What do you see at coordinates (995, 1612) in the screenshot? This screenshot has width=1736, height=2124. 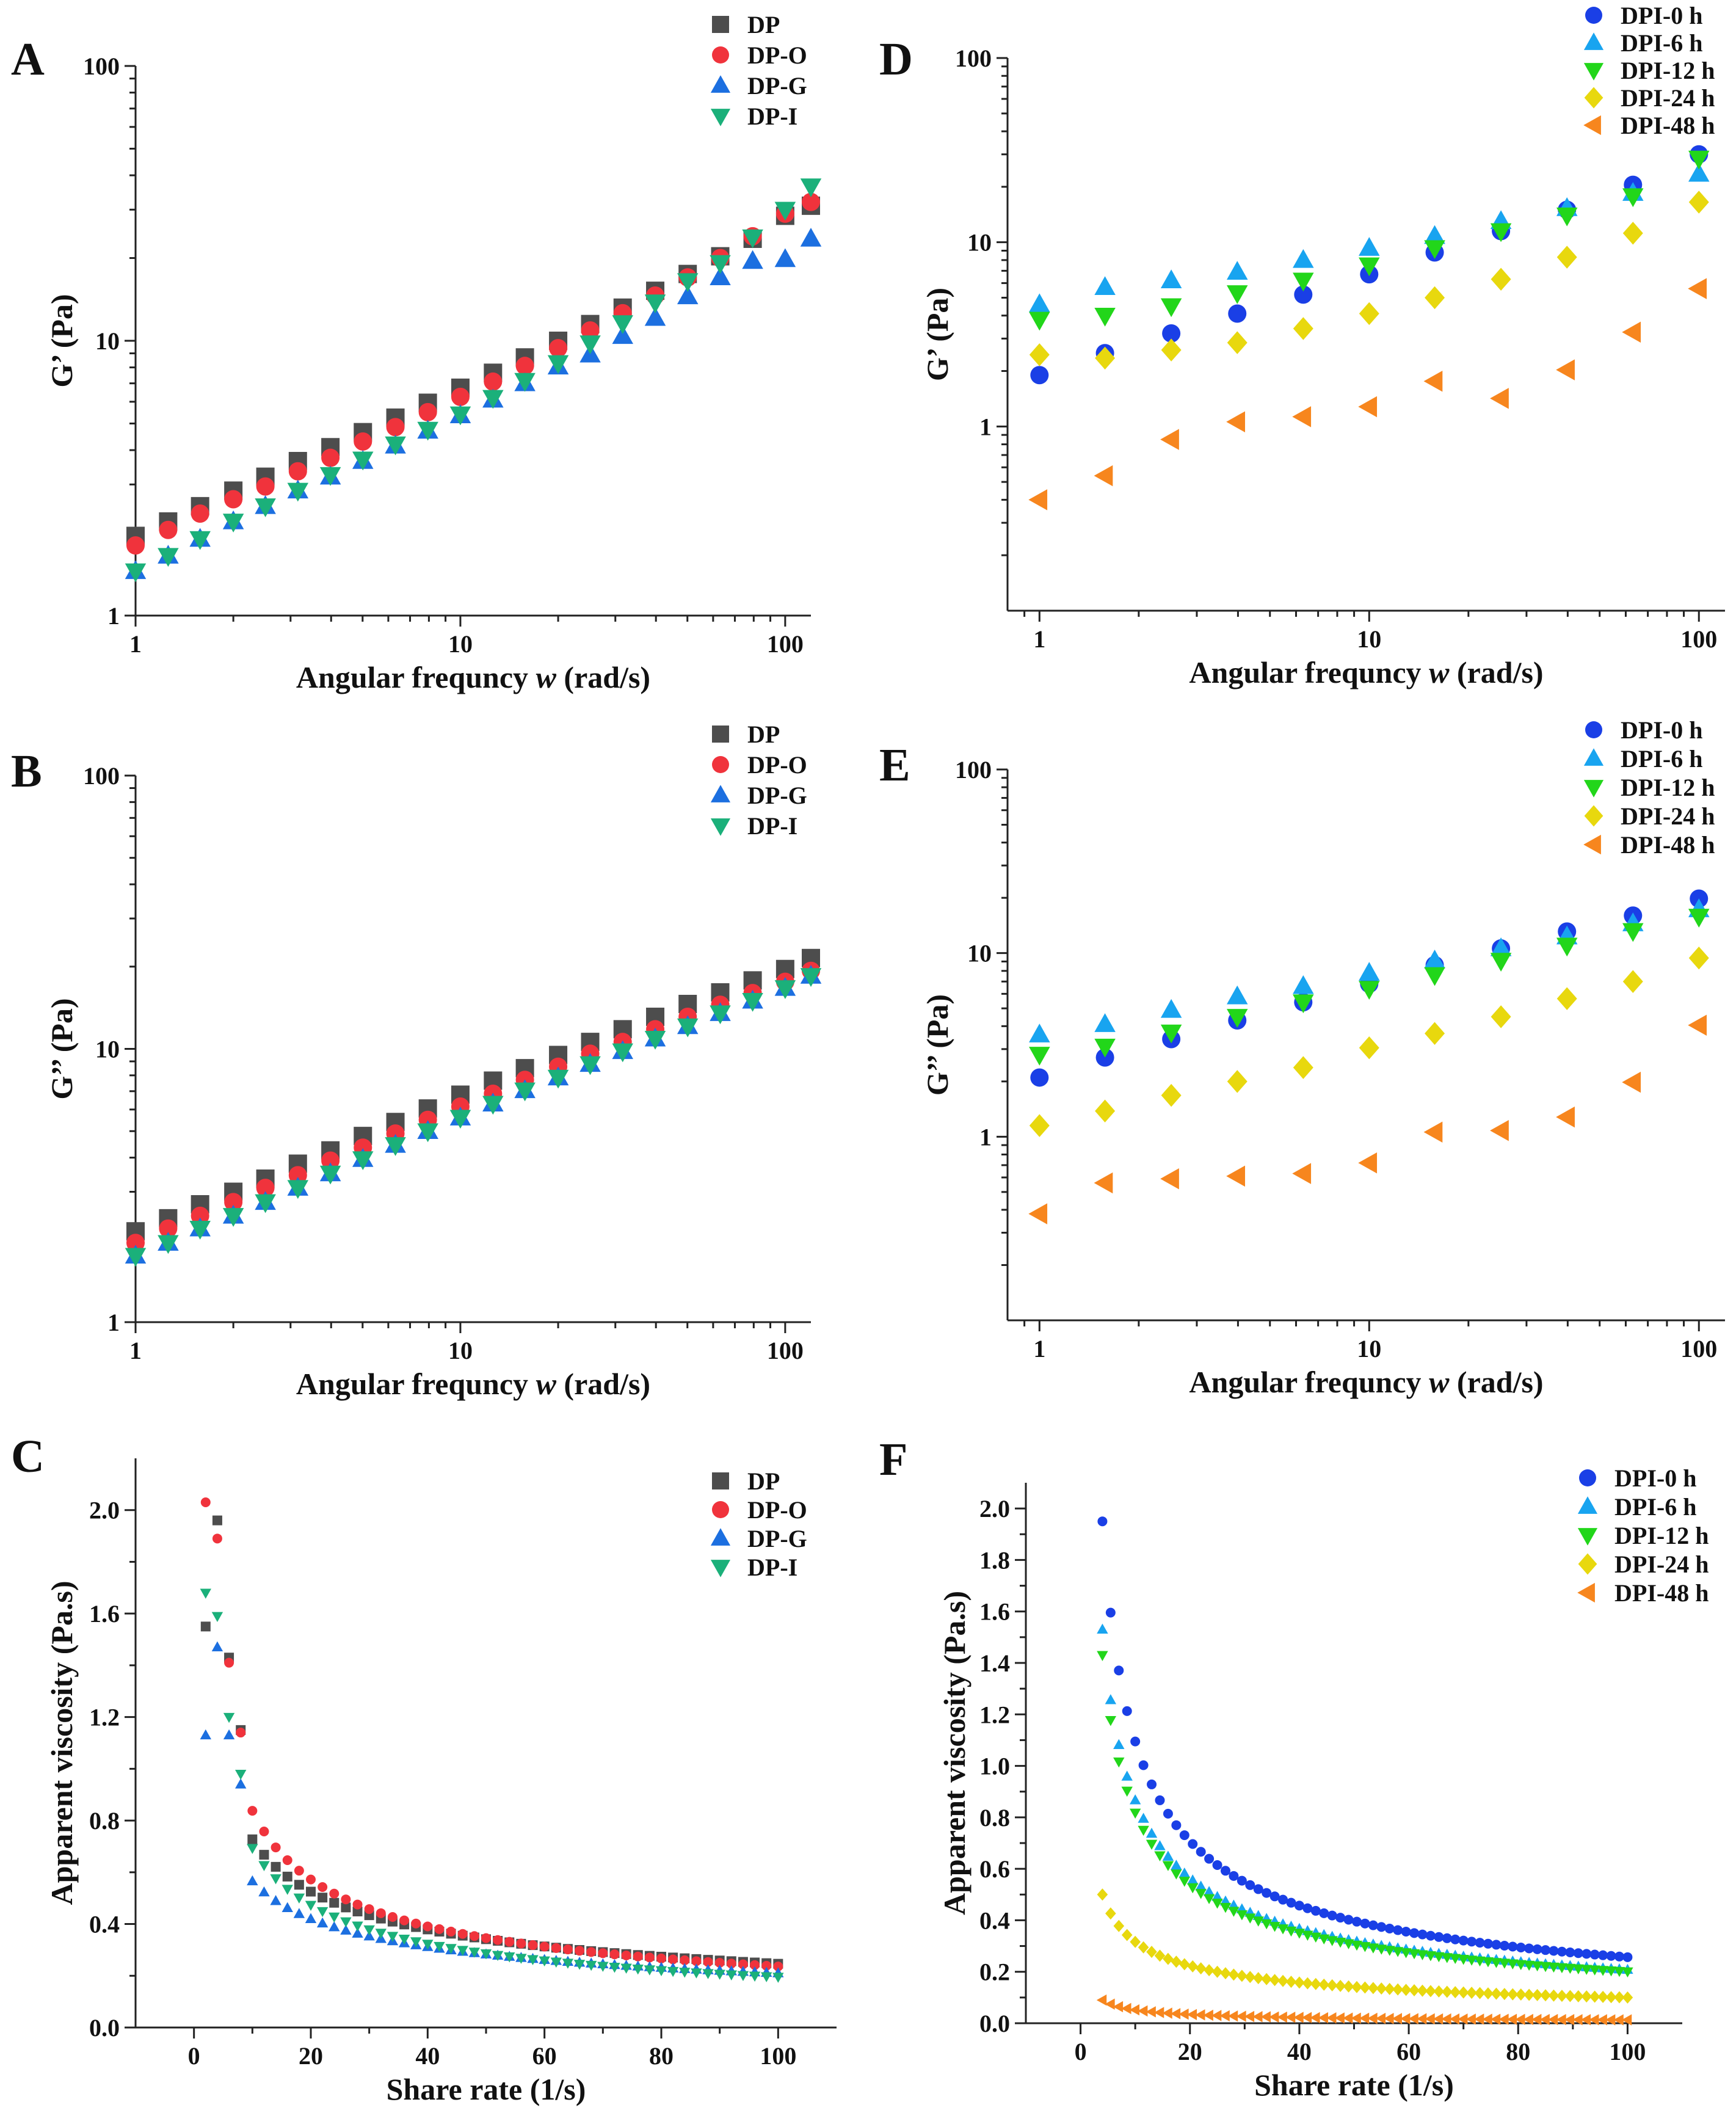 I see `y-tick-label: 1.6` at bounding box center [995, 1612].